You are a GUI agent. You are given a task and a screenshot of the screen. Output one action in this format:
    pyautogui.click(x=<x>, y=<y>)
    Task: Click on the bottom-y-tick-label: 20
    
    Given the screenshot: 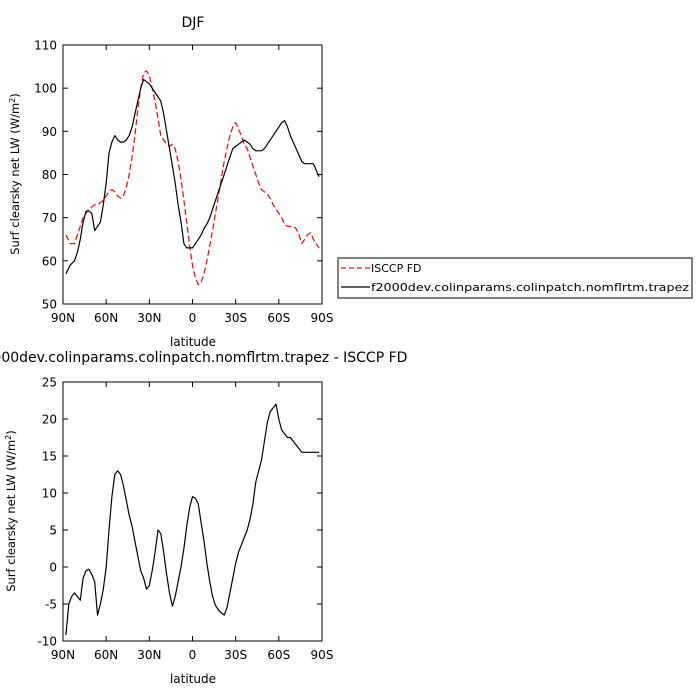 What is the action you would take?
    pyautogui.click(x=49, y=420)
    